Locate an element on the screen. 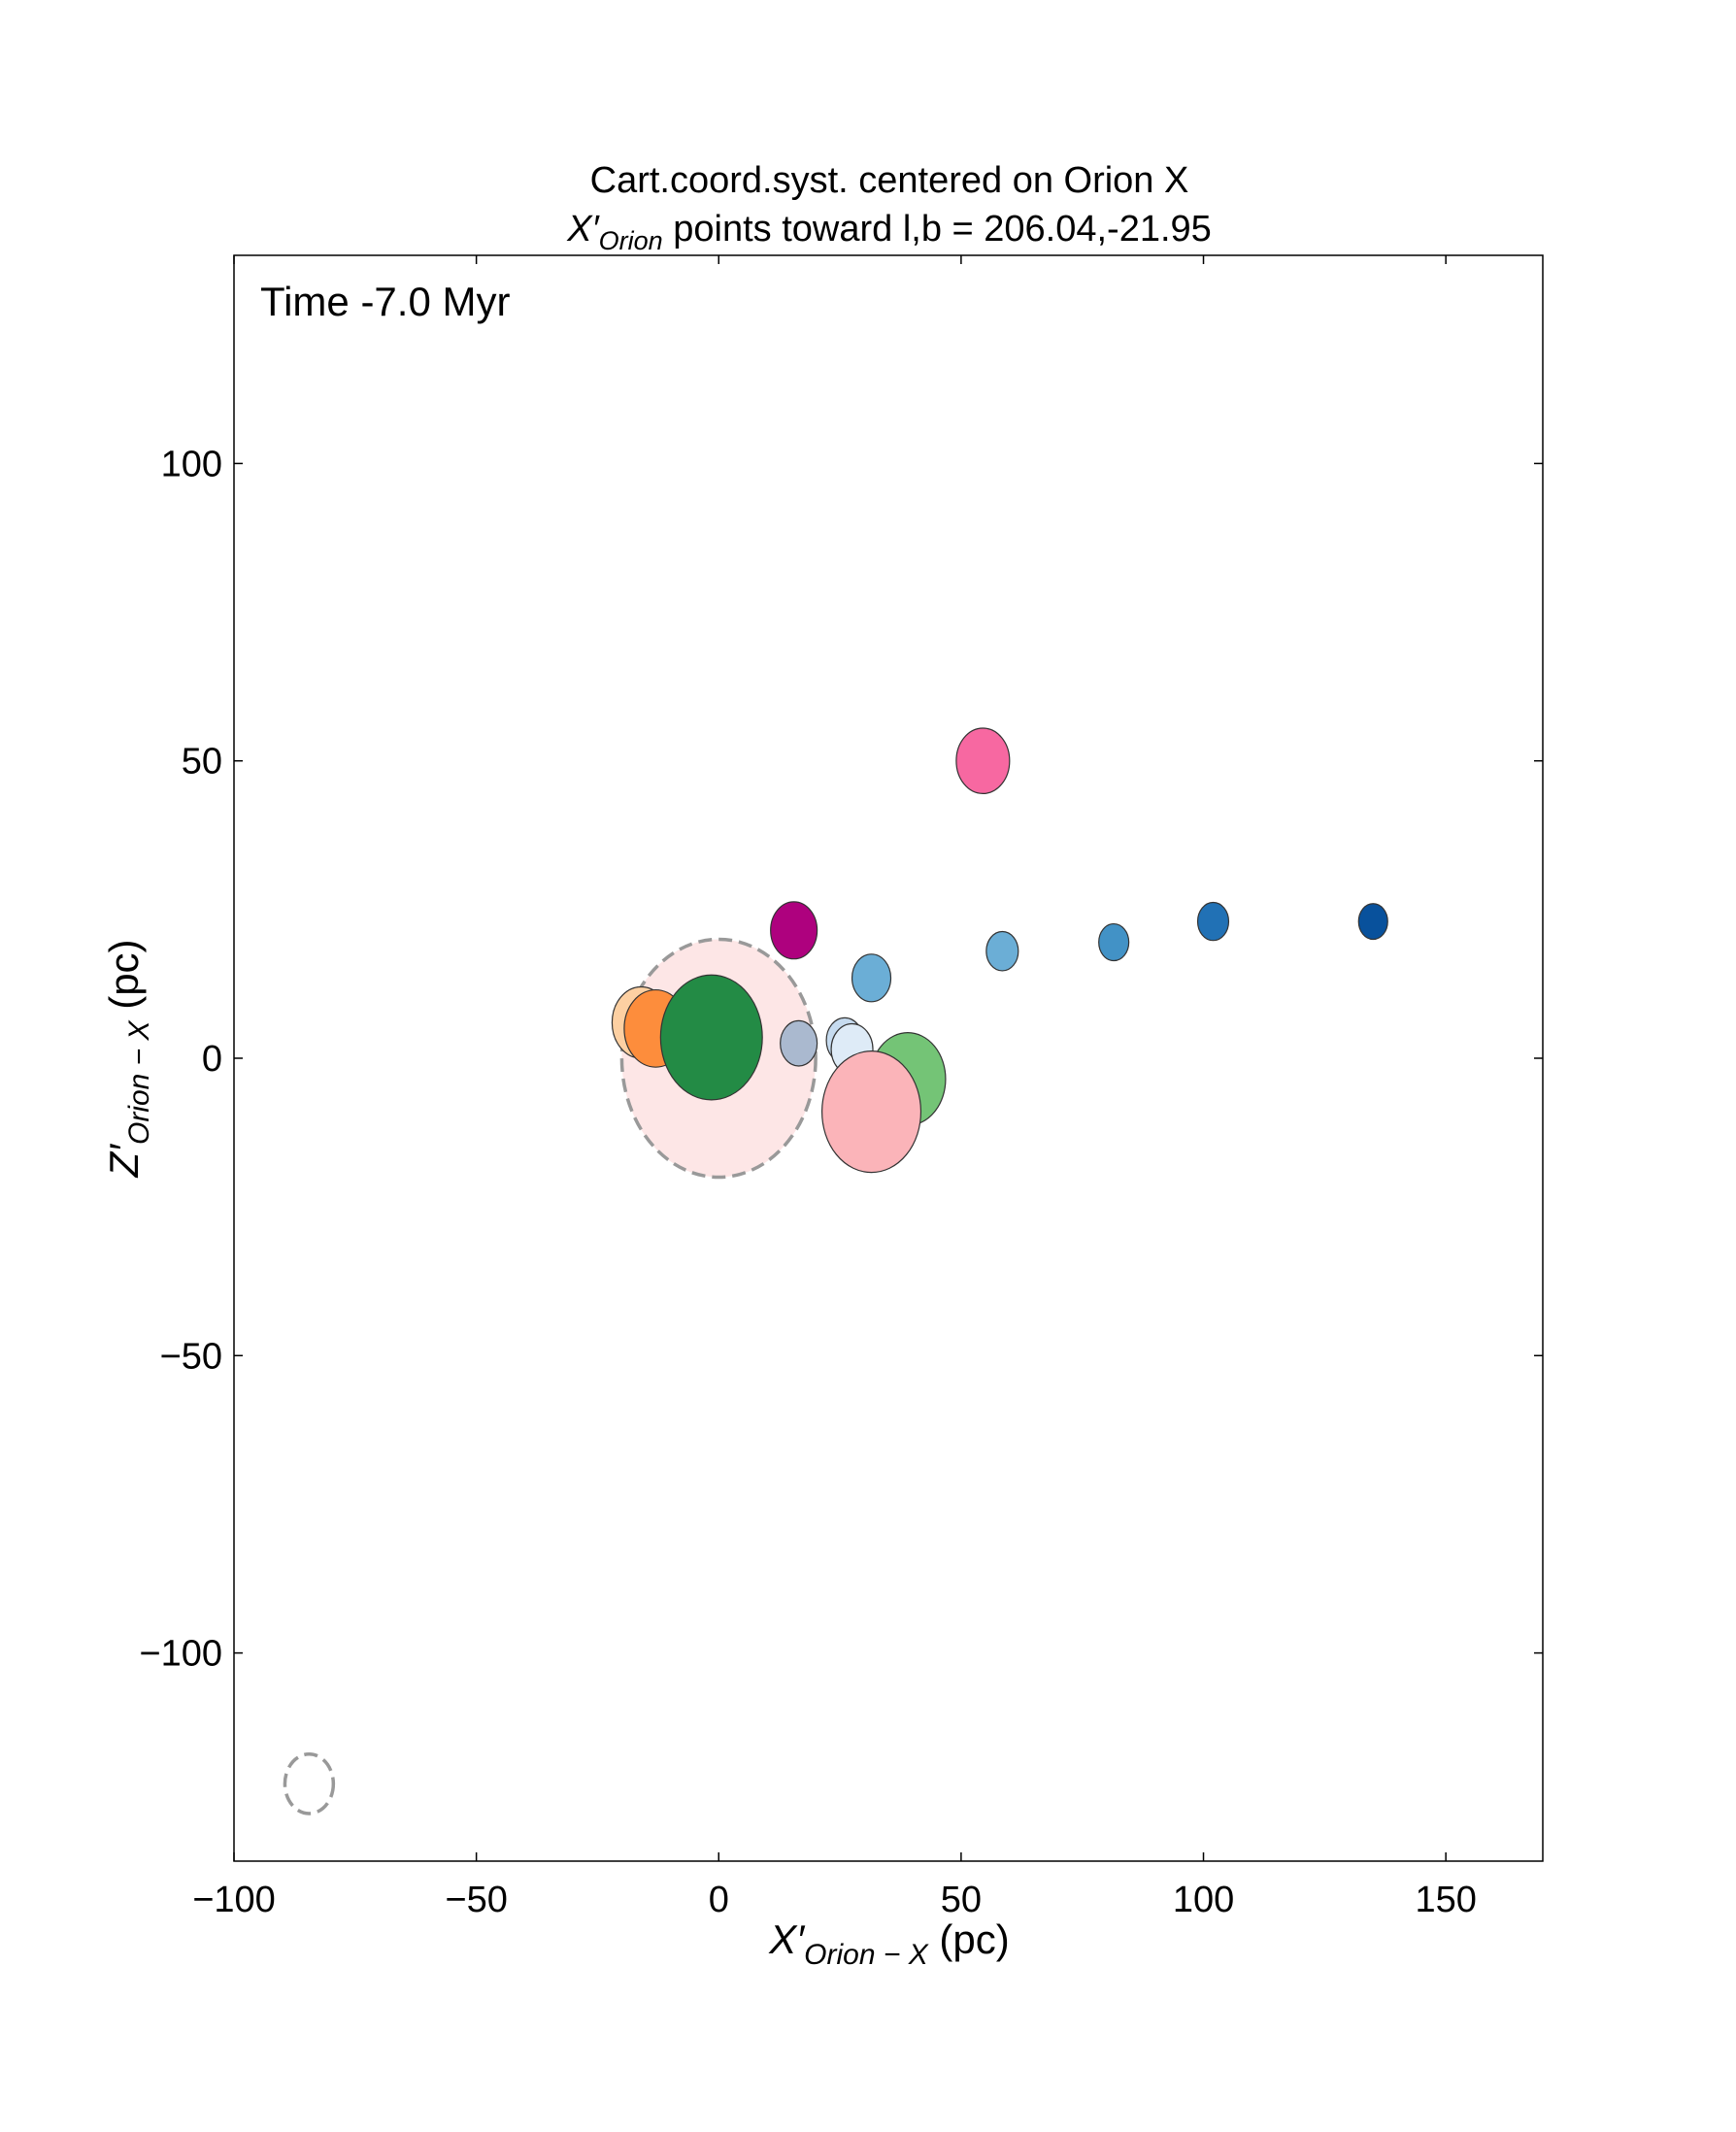  x-tick-label-0: −100 is located at coordinates (234, 1900).